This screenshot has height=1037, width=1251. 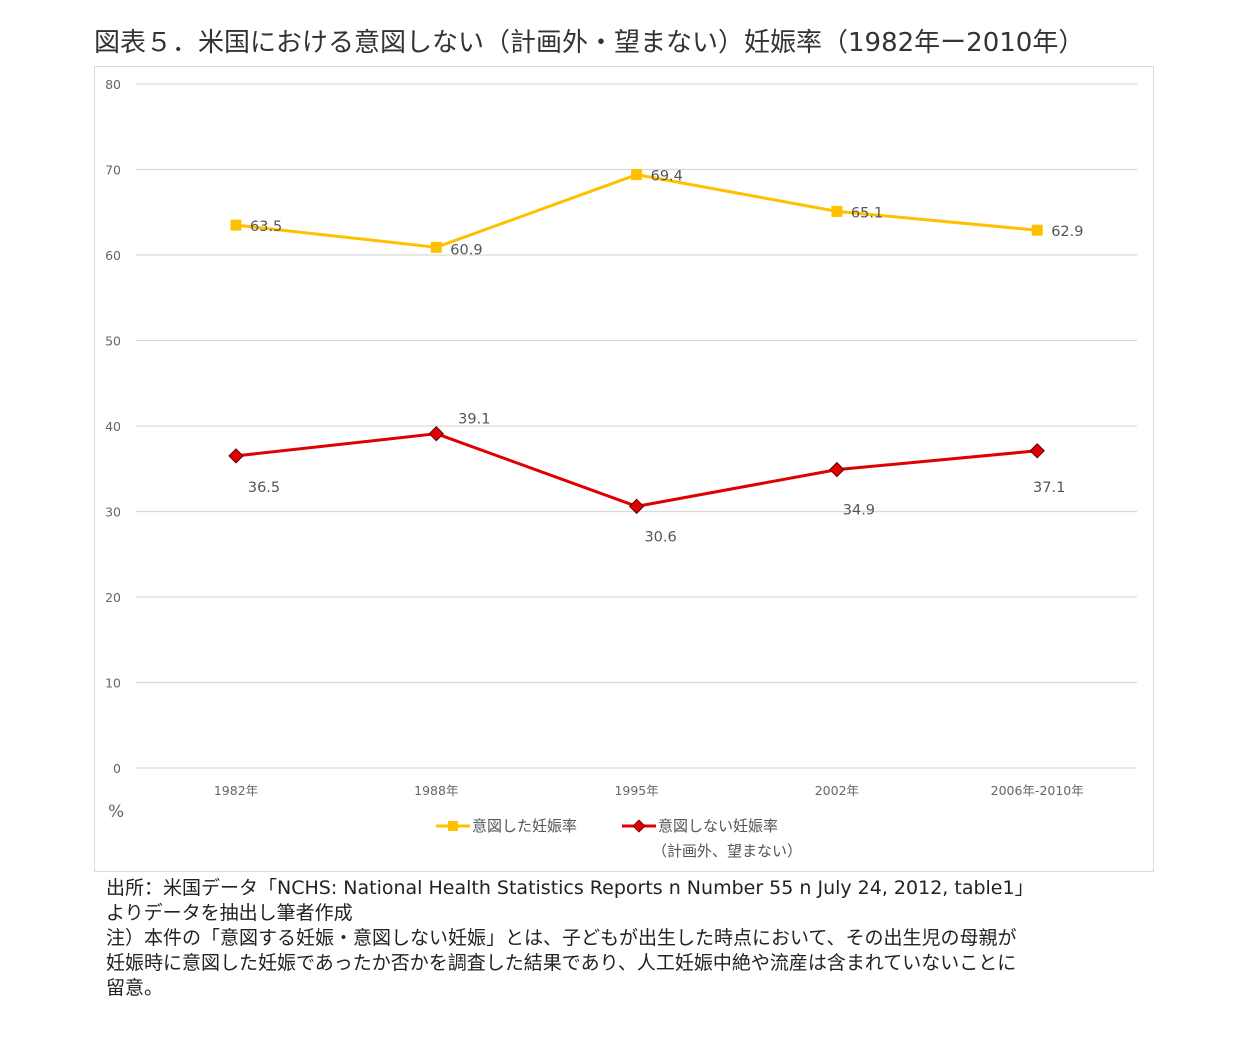 What do you see at coordinates (266, 227) in the screenshot?
I see `data-label: 63.5` at bounding box center [266, 227].